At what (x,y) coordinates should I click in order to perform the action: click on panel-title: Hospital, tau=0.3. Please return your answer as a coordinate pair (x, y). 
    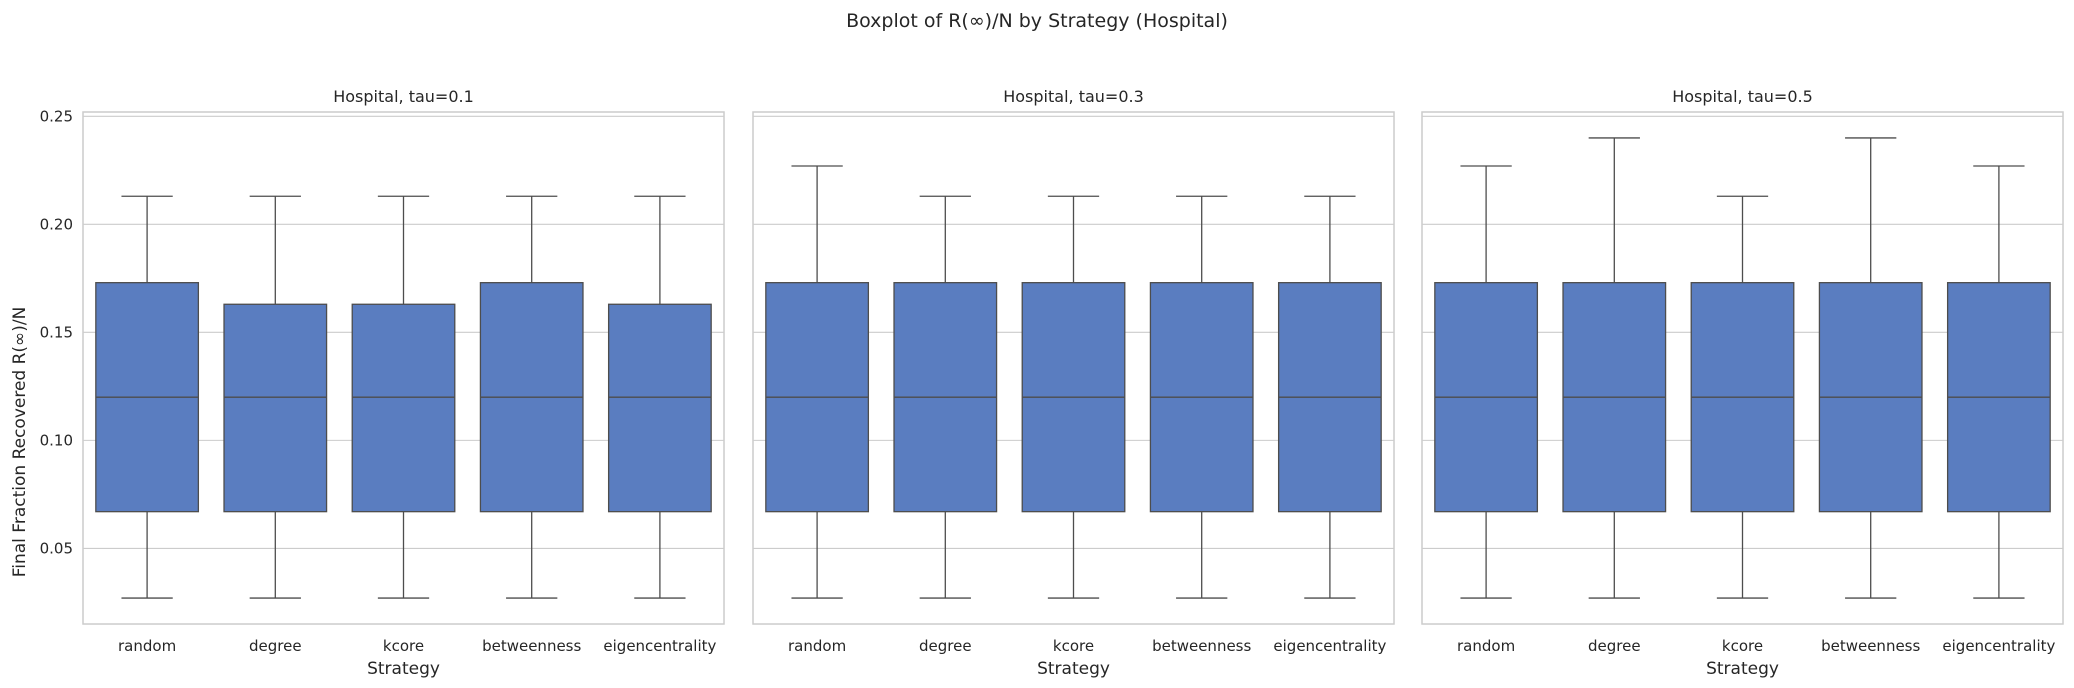
    Looking at the image, I should click on (1073, 96).